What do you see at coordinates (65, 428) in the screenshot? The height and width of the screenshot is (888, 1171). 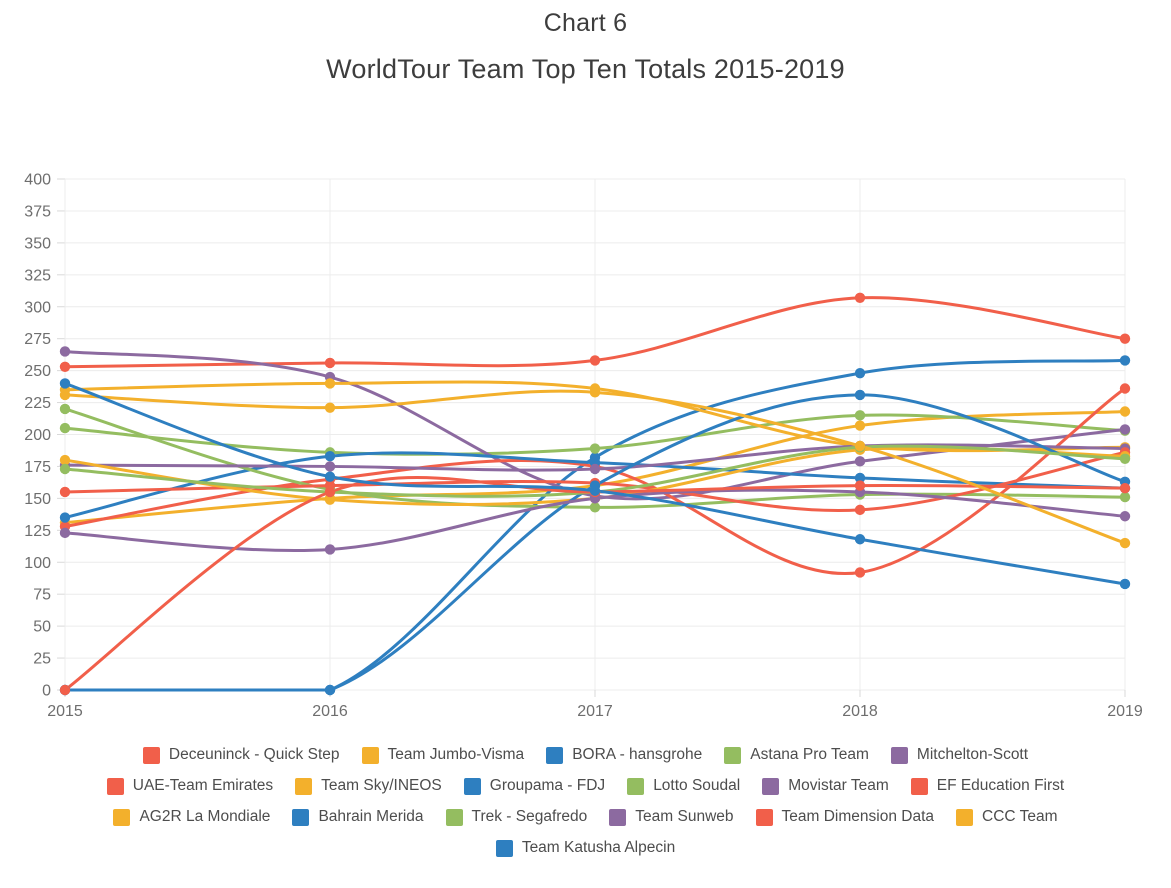 I see `data-point-astana-pro-team-2015` at bounding box center [65, 428].